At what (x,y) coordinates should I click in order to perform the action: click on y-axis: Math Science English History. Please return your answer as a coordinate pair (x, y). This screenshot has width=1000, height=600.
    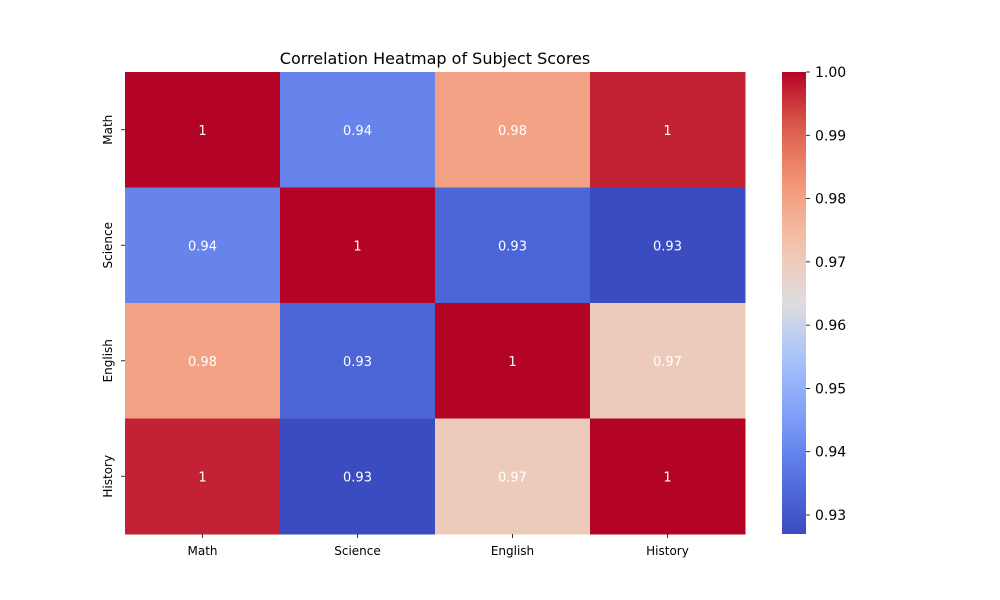
    Looking at the image, I should click on (113, 306).